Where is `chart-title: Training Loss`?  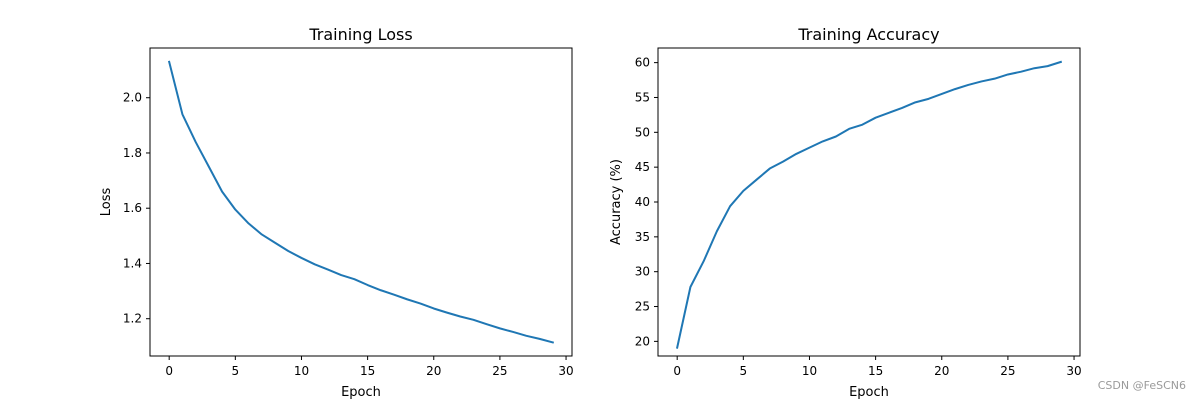
chart-title: Training Loss is located at coordinates (360, 34).